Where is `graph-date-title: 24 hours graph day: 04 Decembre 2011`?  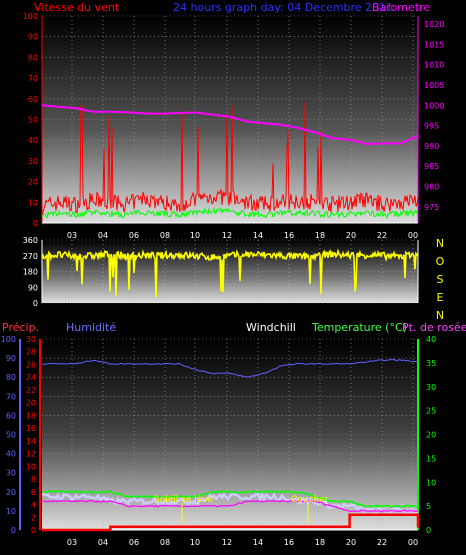 graph-date-title: 24 hours graph day: 04 Decembre 2011 is located at coordinates (283, 7).